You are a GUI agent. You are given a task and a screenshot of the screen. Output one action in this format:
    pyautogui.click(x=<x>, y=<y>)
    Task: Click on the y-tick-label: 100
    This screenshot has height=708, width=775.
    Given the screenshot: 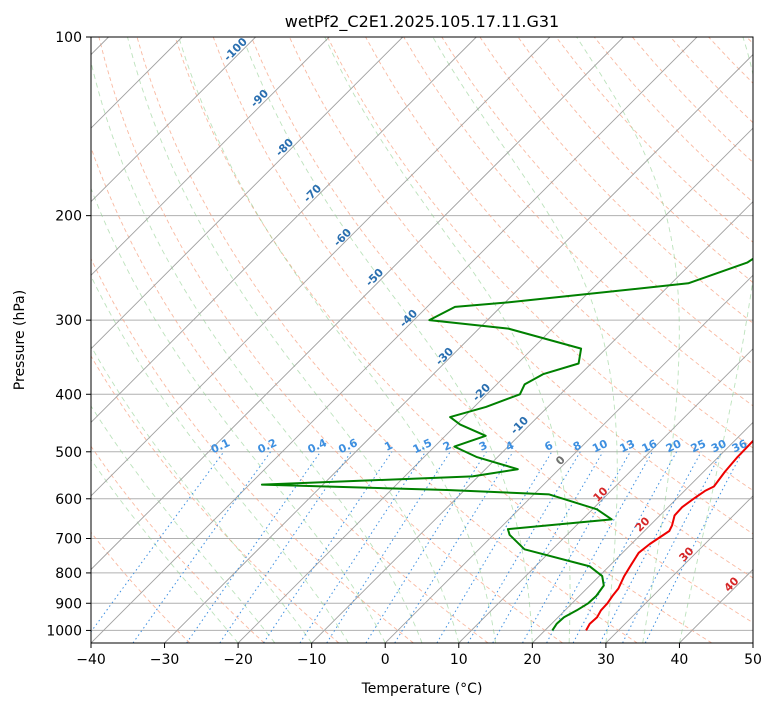 What is the action you would take?
    pyautogui.click(x=68, y=38)
    